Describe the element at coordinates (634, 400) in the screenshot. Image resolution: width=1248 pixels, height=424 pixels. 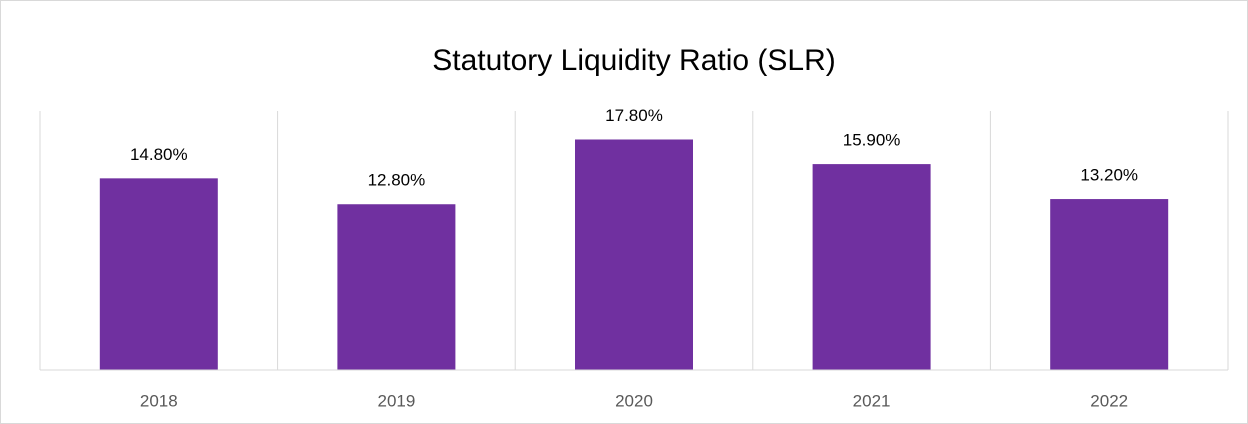
I see `x-tick-label: 2020` at that location.